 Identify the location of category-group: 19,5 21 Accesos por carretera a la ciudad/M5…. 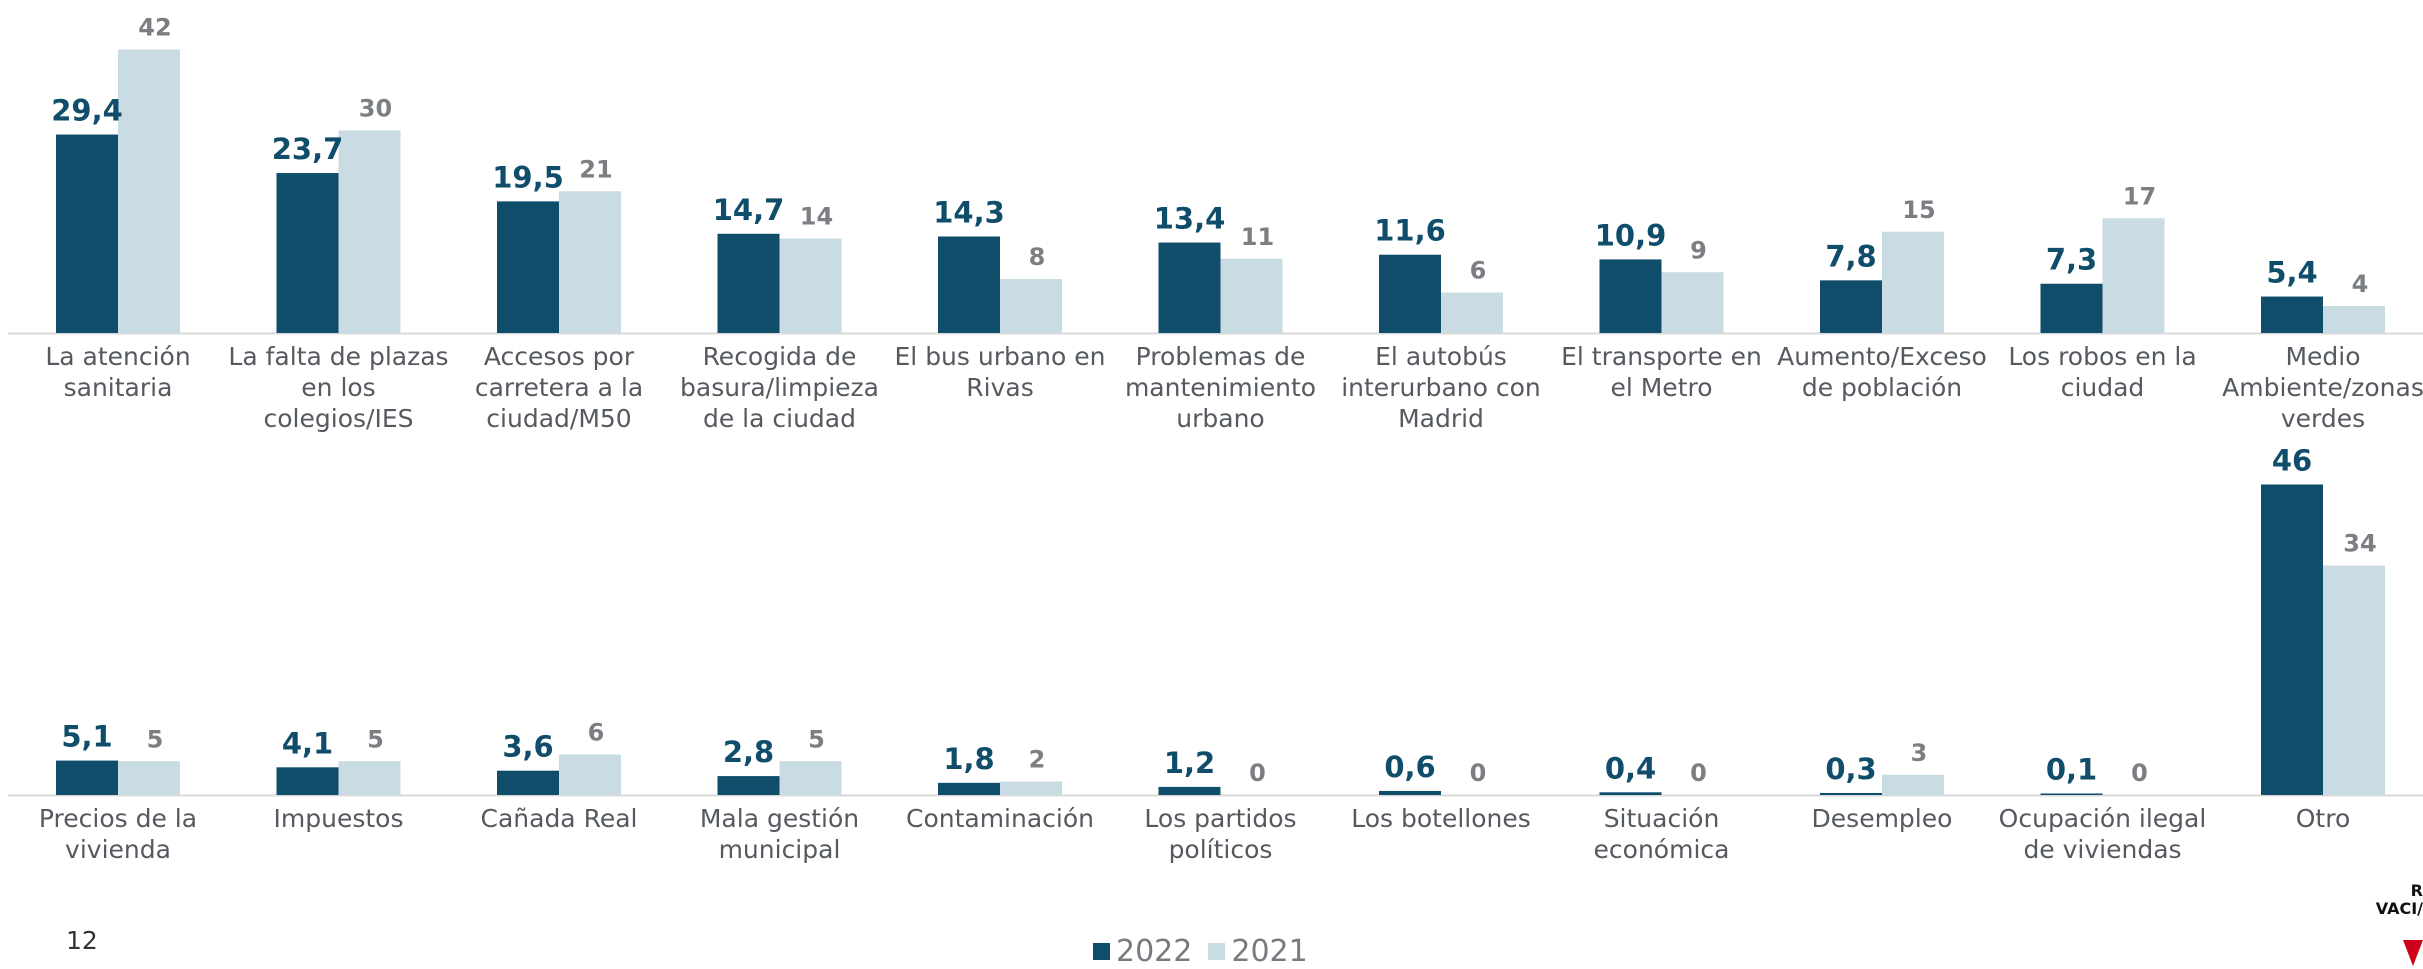
(559, 294).